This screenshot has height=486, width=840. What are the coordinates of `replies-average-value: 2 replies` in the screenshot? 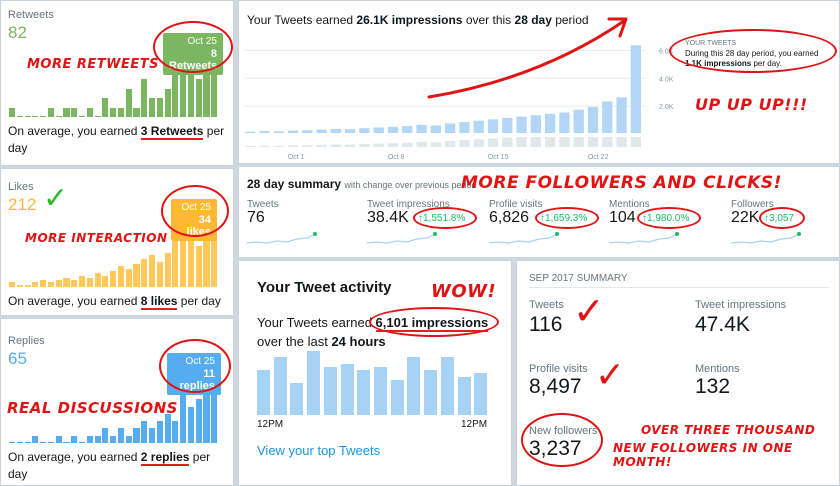 It's located at (165, 458).